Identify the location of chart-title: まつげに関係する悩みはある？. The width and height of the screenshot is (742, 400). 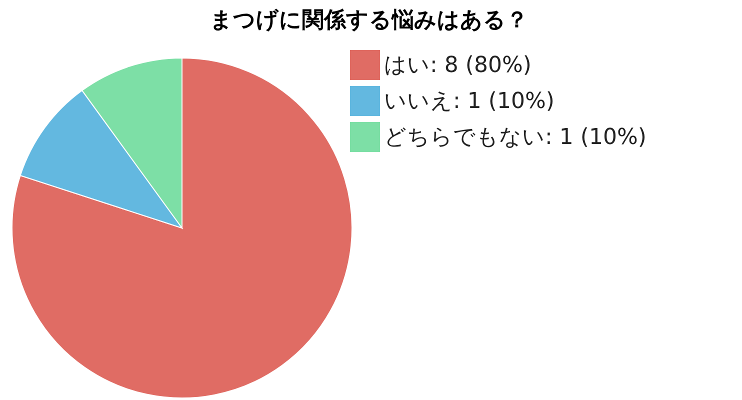
(369, 20).